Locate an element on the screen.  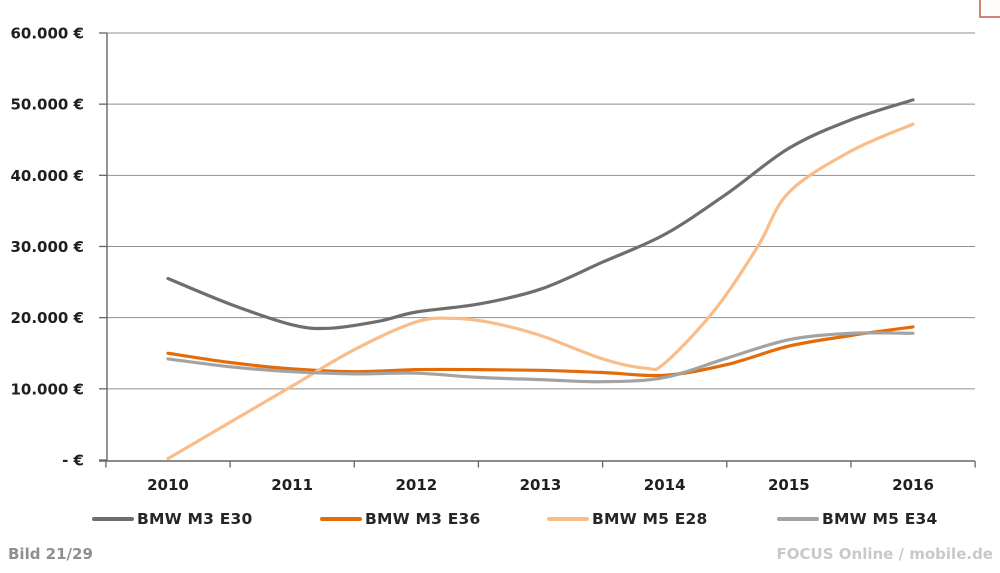
x-tick-label: 2014 is located at coordinates (665, 485).